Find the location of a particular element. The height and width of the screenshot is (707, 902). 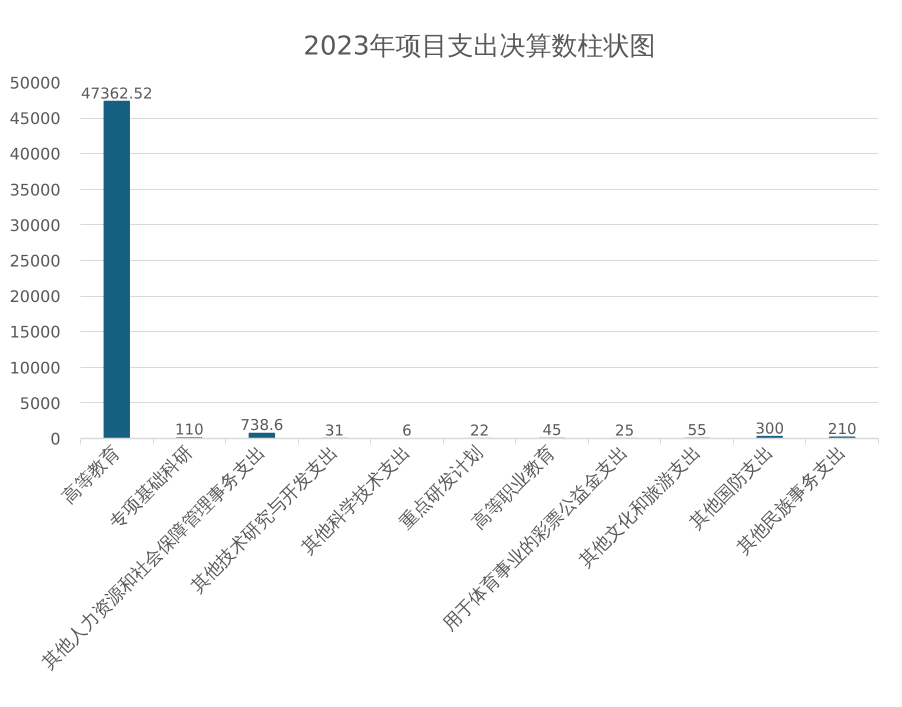

y-tick-label: 0 is located at coordinates (55, 439).